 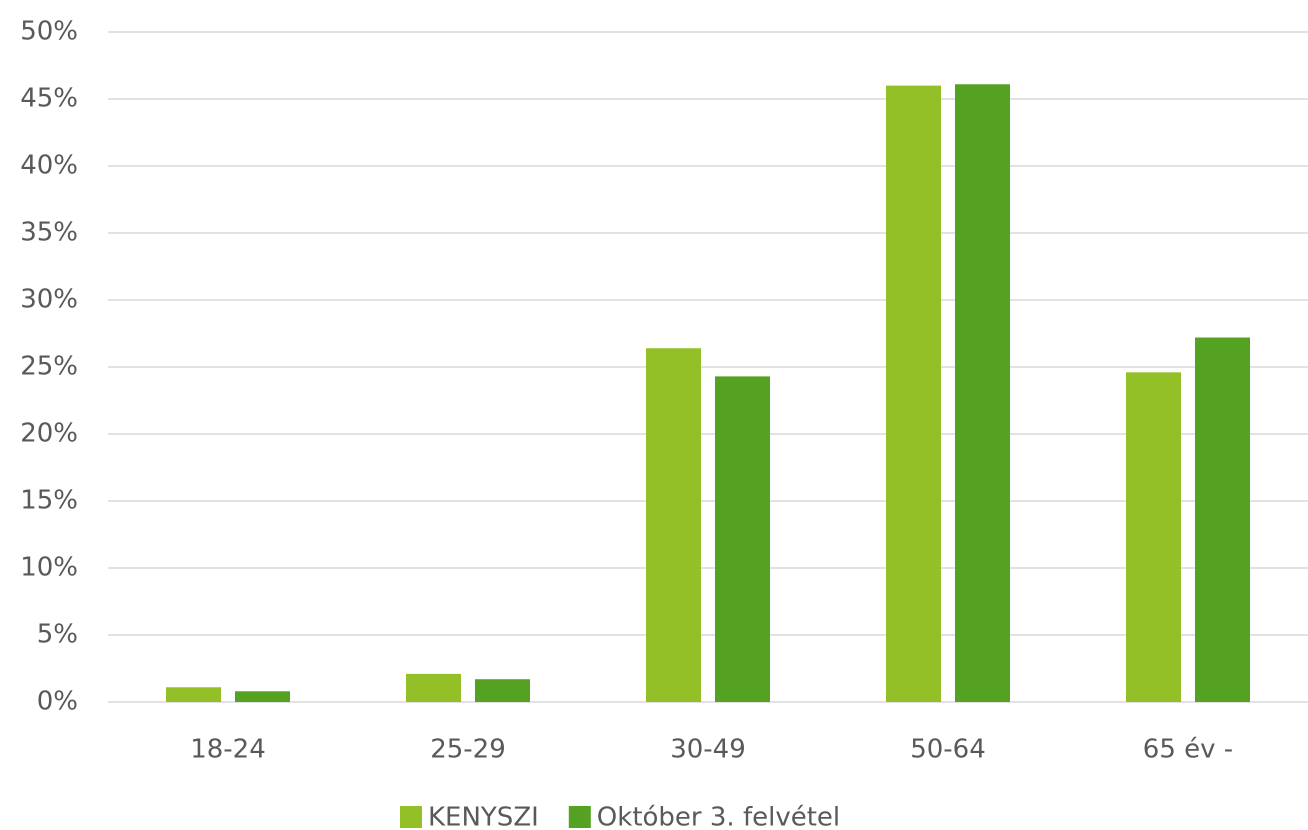 I want to click on y-tick-label: 35%, so click(x=49, y=233).